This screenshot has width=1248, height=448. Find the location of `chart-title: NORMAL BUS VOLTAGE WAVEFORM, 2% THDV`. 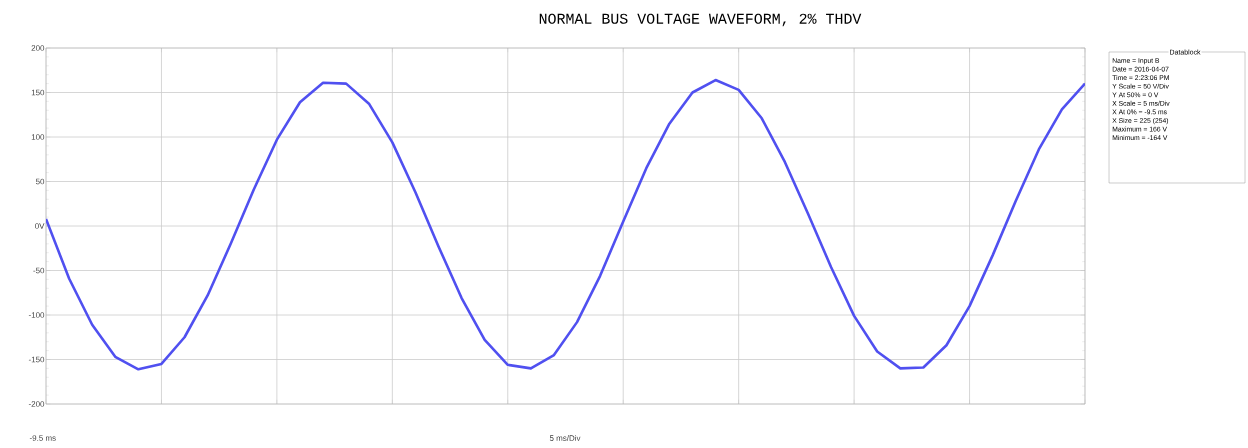

chart-title: NORMAL BUS VOLTAGE WAVEFORM, 2% THDV is located at coordinates (700, 20).